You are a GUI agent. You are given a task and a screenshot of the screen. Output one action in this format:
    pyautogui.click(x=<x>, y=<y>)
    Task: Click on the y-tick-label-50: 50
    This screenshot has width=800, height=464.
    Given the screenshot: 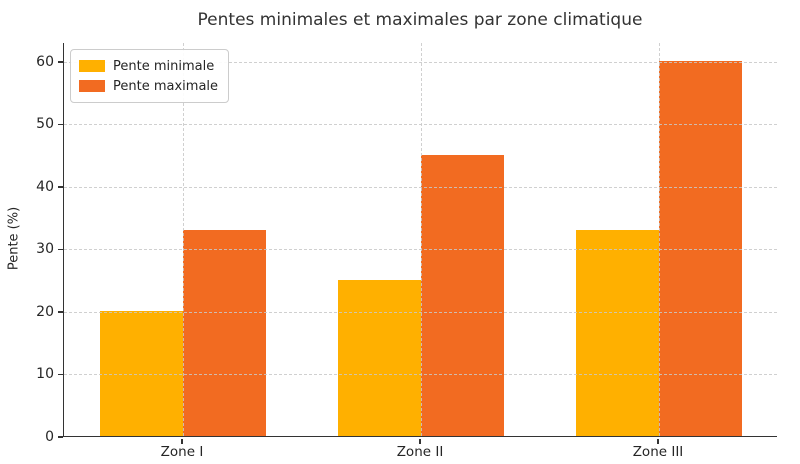 What is the action you would take?
    pyautogui.click(x=45, y=124)
    